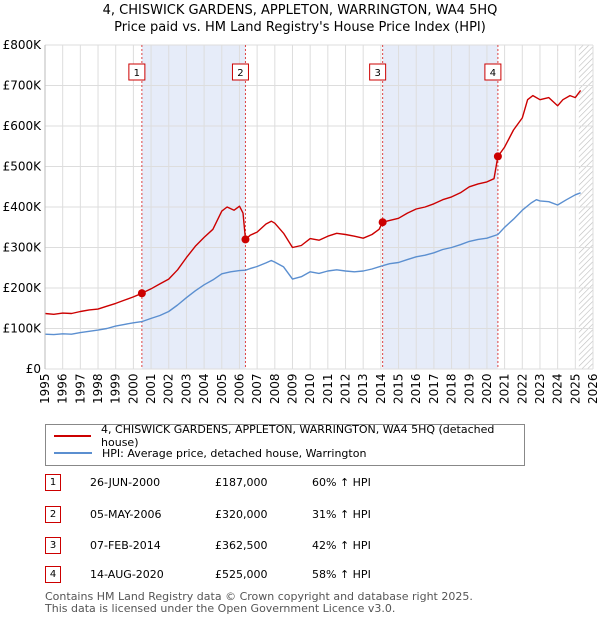 The width and height of the screenshot is (600, 620). Describe the element at coordinates (292, 388) in the screenshot. I see `x-tick-label: 2009` at that location.